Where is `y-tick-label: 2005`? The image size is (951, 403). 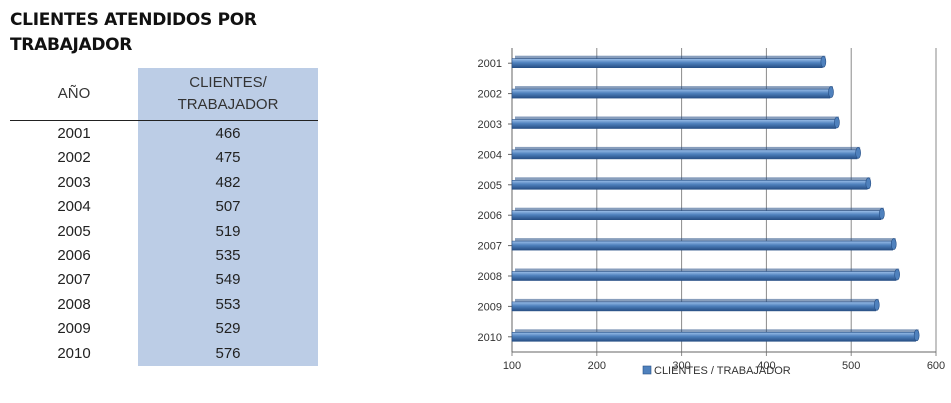 y-tick-label: 2005 is located at coordinates (490, 186).